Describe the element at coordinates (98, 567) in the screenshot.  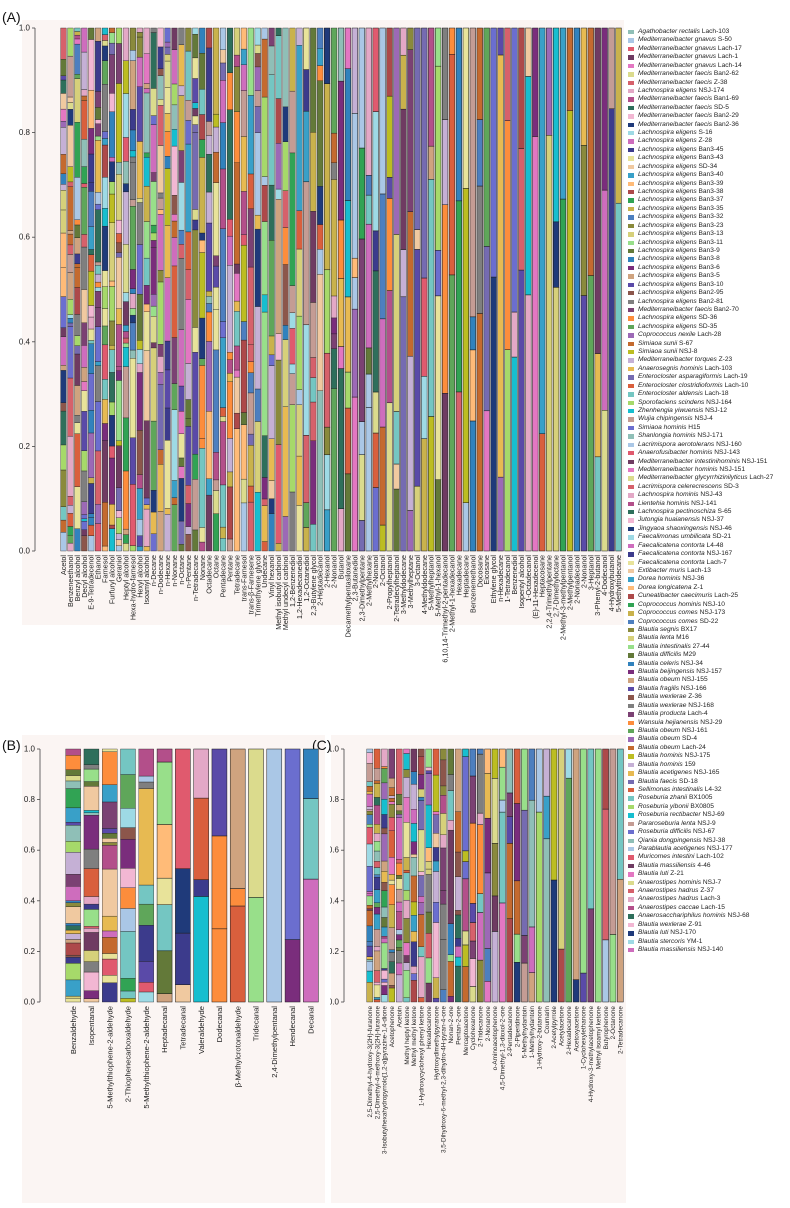
I see `x-tick-label: Ethanol` at that location.